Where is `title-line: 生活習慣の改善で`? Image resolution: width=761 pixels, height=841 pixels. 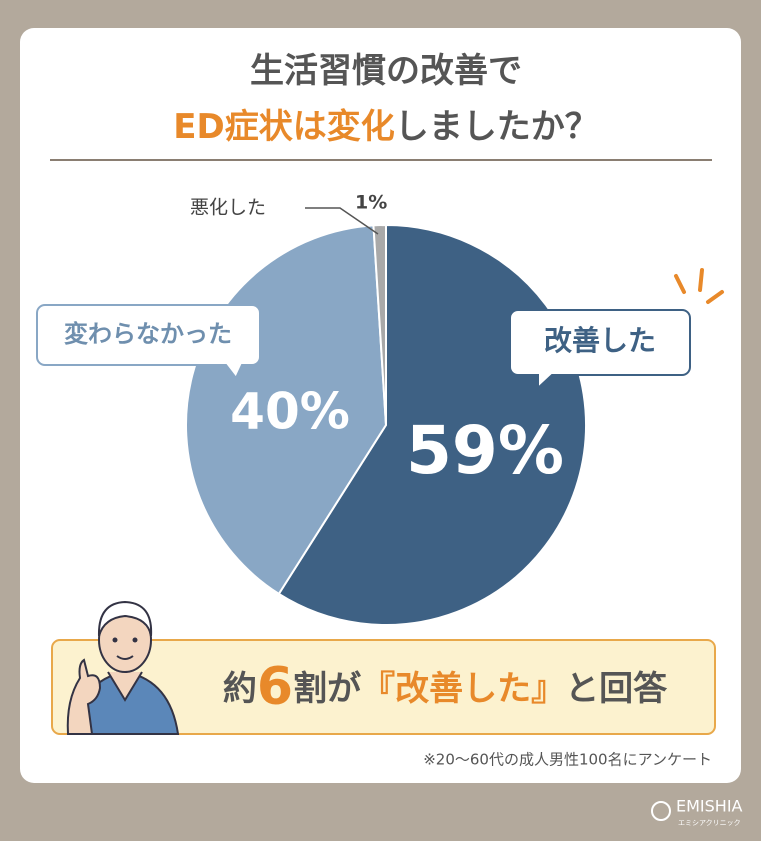
title-line: 生活習慣の改善で is located at coordinates (386, 71).